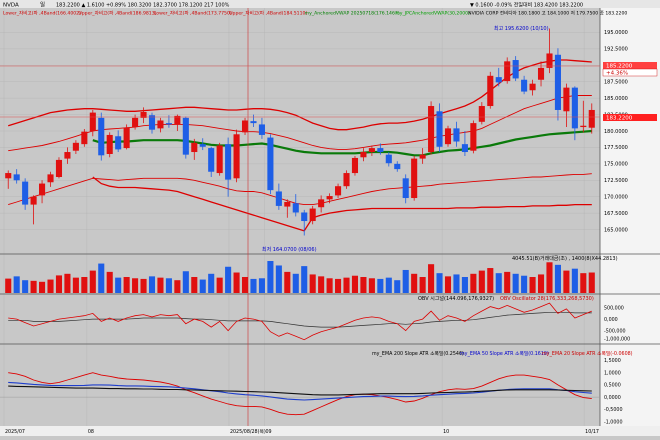  What do you see at coordinates (592, 432) in the screenshot?
I see `time-tick-label: 10/17` at bounding box center [592, 432].